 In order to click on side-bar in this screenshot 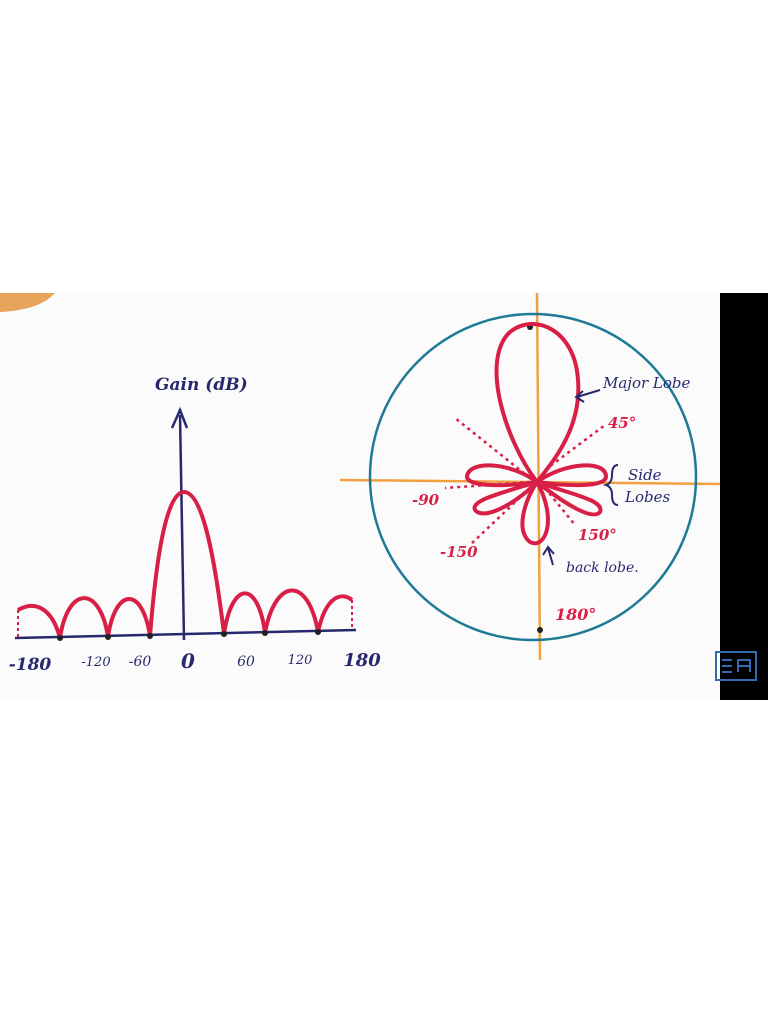, I will do `click(744, 496)`.